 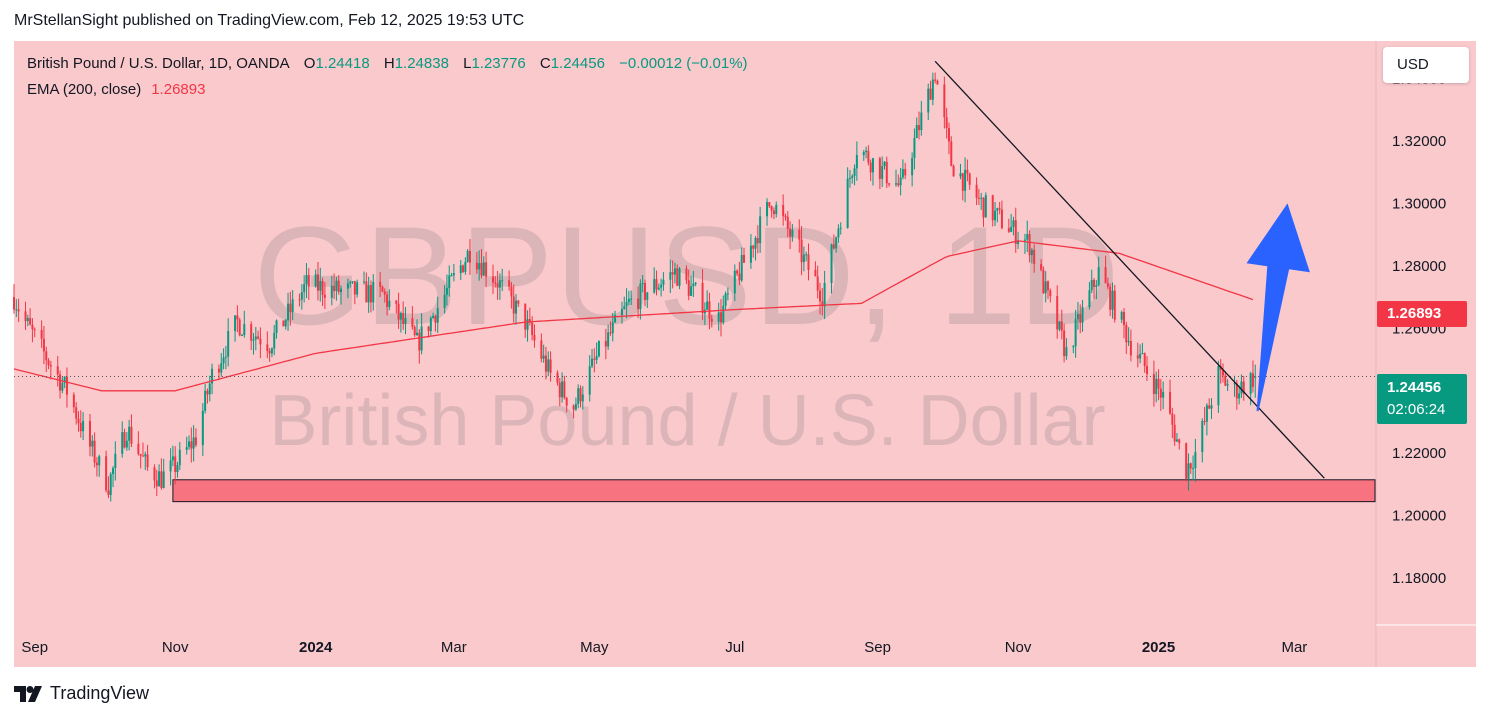 I want to click on ema-legend: EMA (200, close) 1.26893, so click(x=116, y=89).